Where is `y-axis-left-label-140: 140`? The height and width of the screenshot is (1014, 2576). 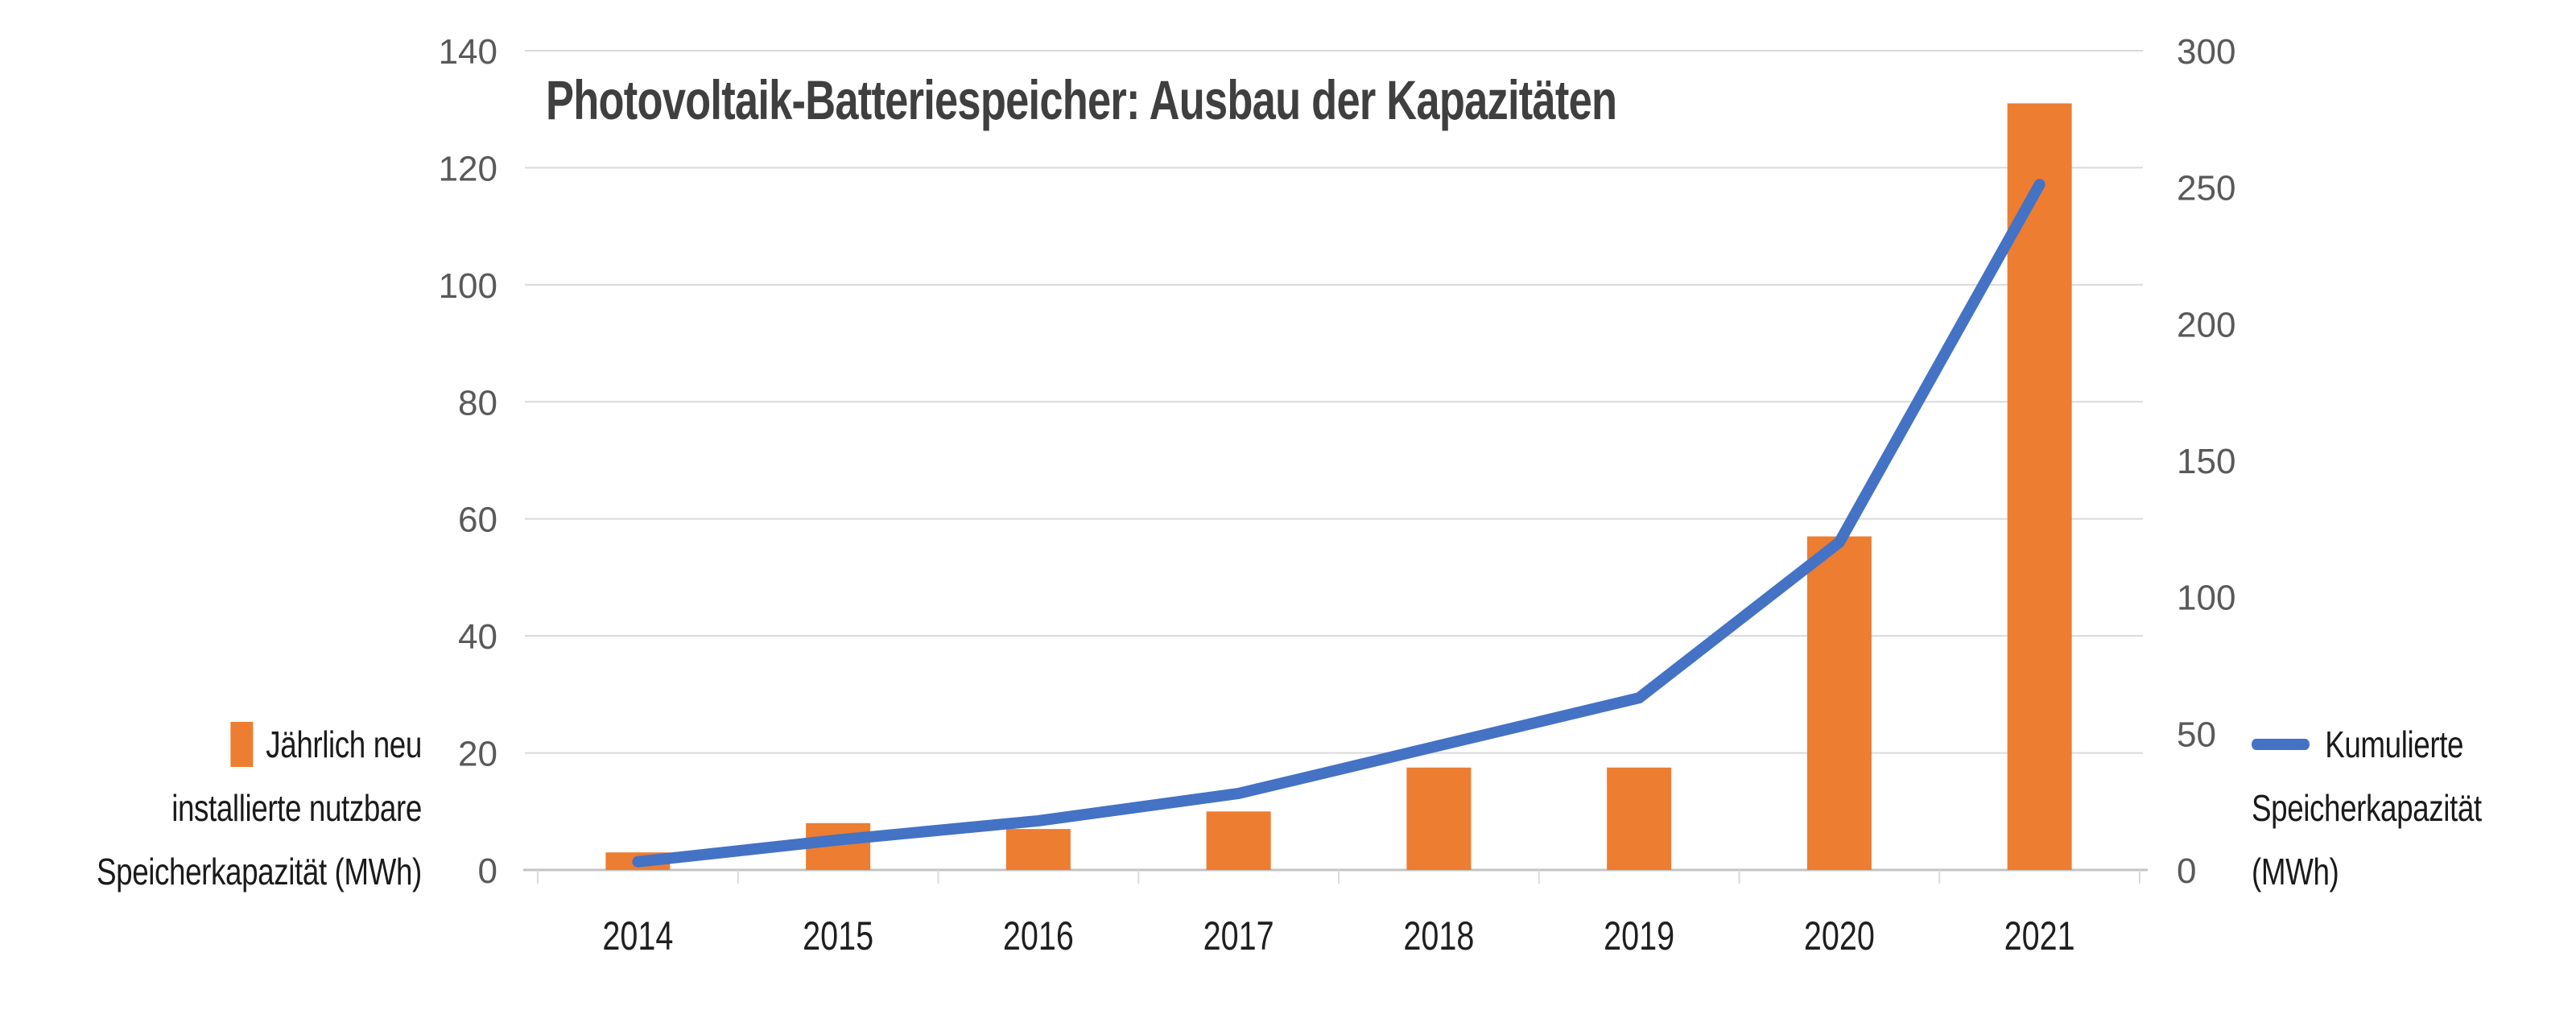 y-axis-left-label-140: 140 is located at coordinates (468, 52).